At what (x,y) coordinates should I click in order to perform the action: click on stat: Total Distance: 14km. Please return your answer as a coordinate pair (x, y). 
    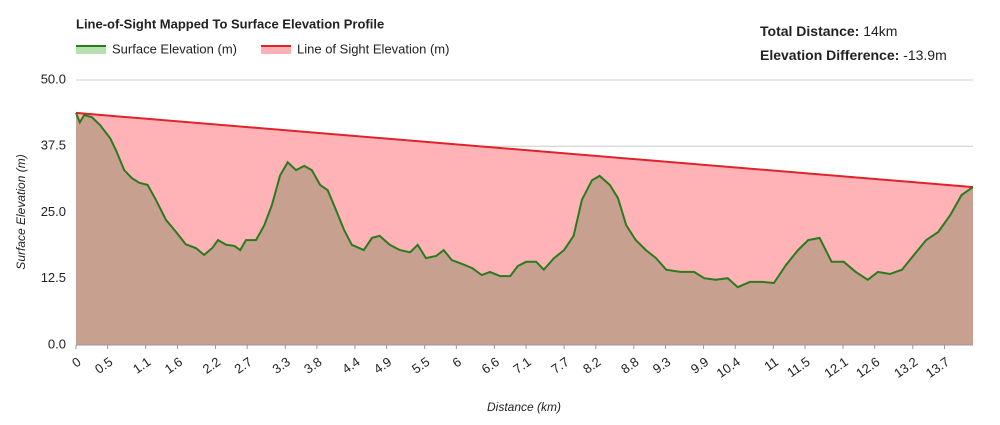
    Looking at the image, I should click on (828, 31).